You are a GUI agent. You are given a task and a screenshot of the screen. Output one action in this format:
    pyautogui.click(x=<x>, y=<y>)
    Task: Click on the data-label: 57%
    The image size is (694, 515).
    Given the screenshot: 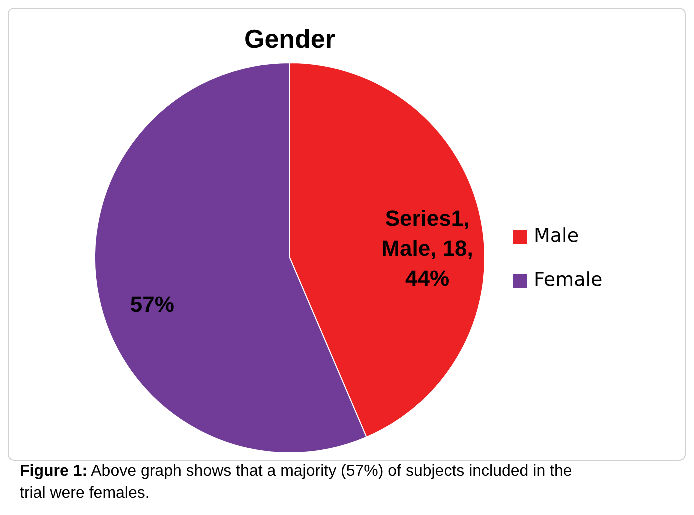 What is the action you would take?
    pyautogui.click(x=152, y=305)
    